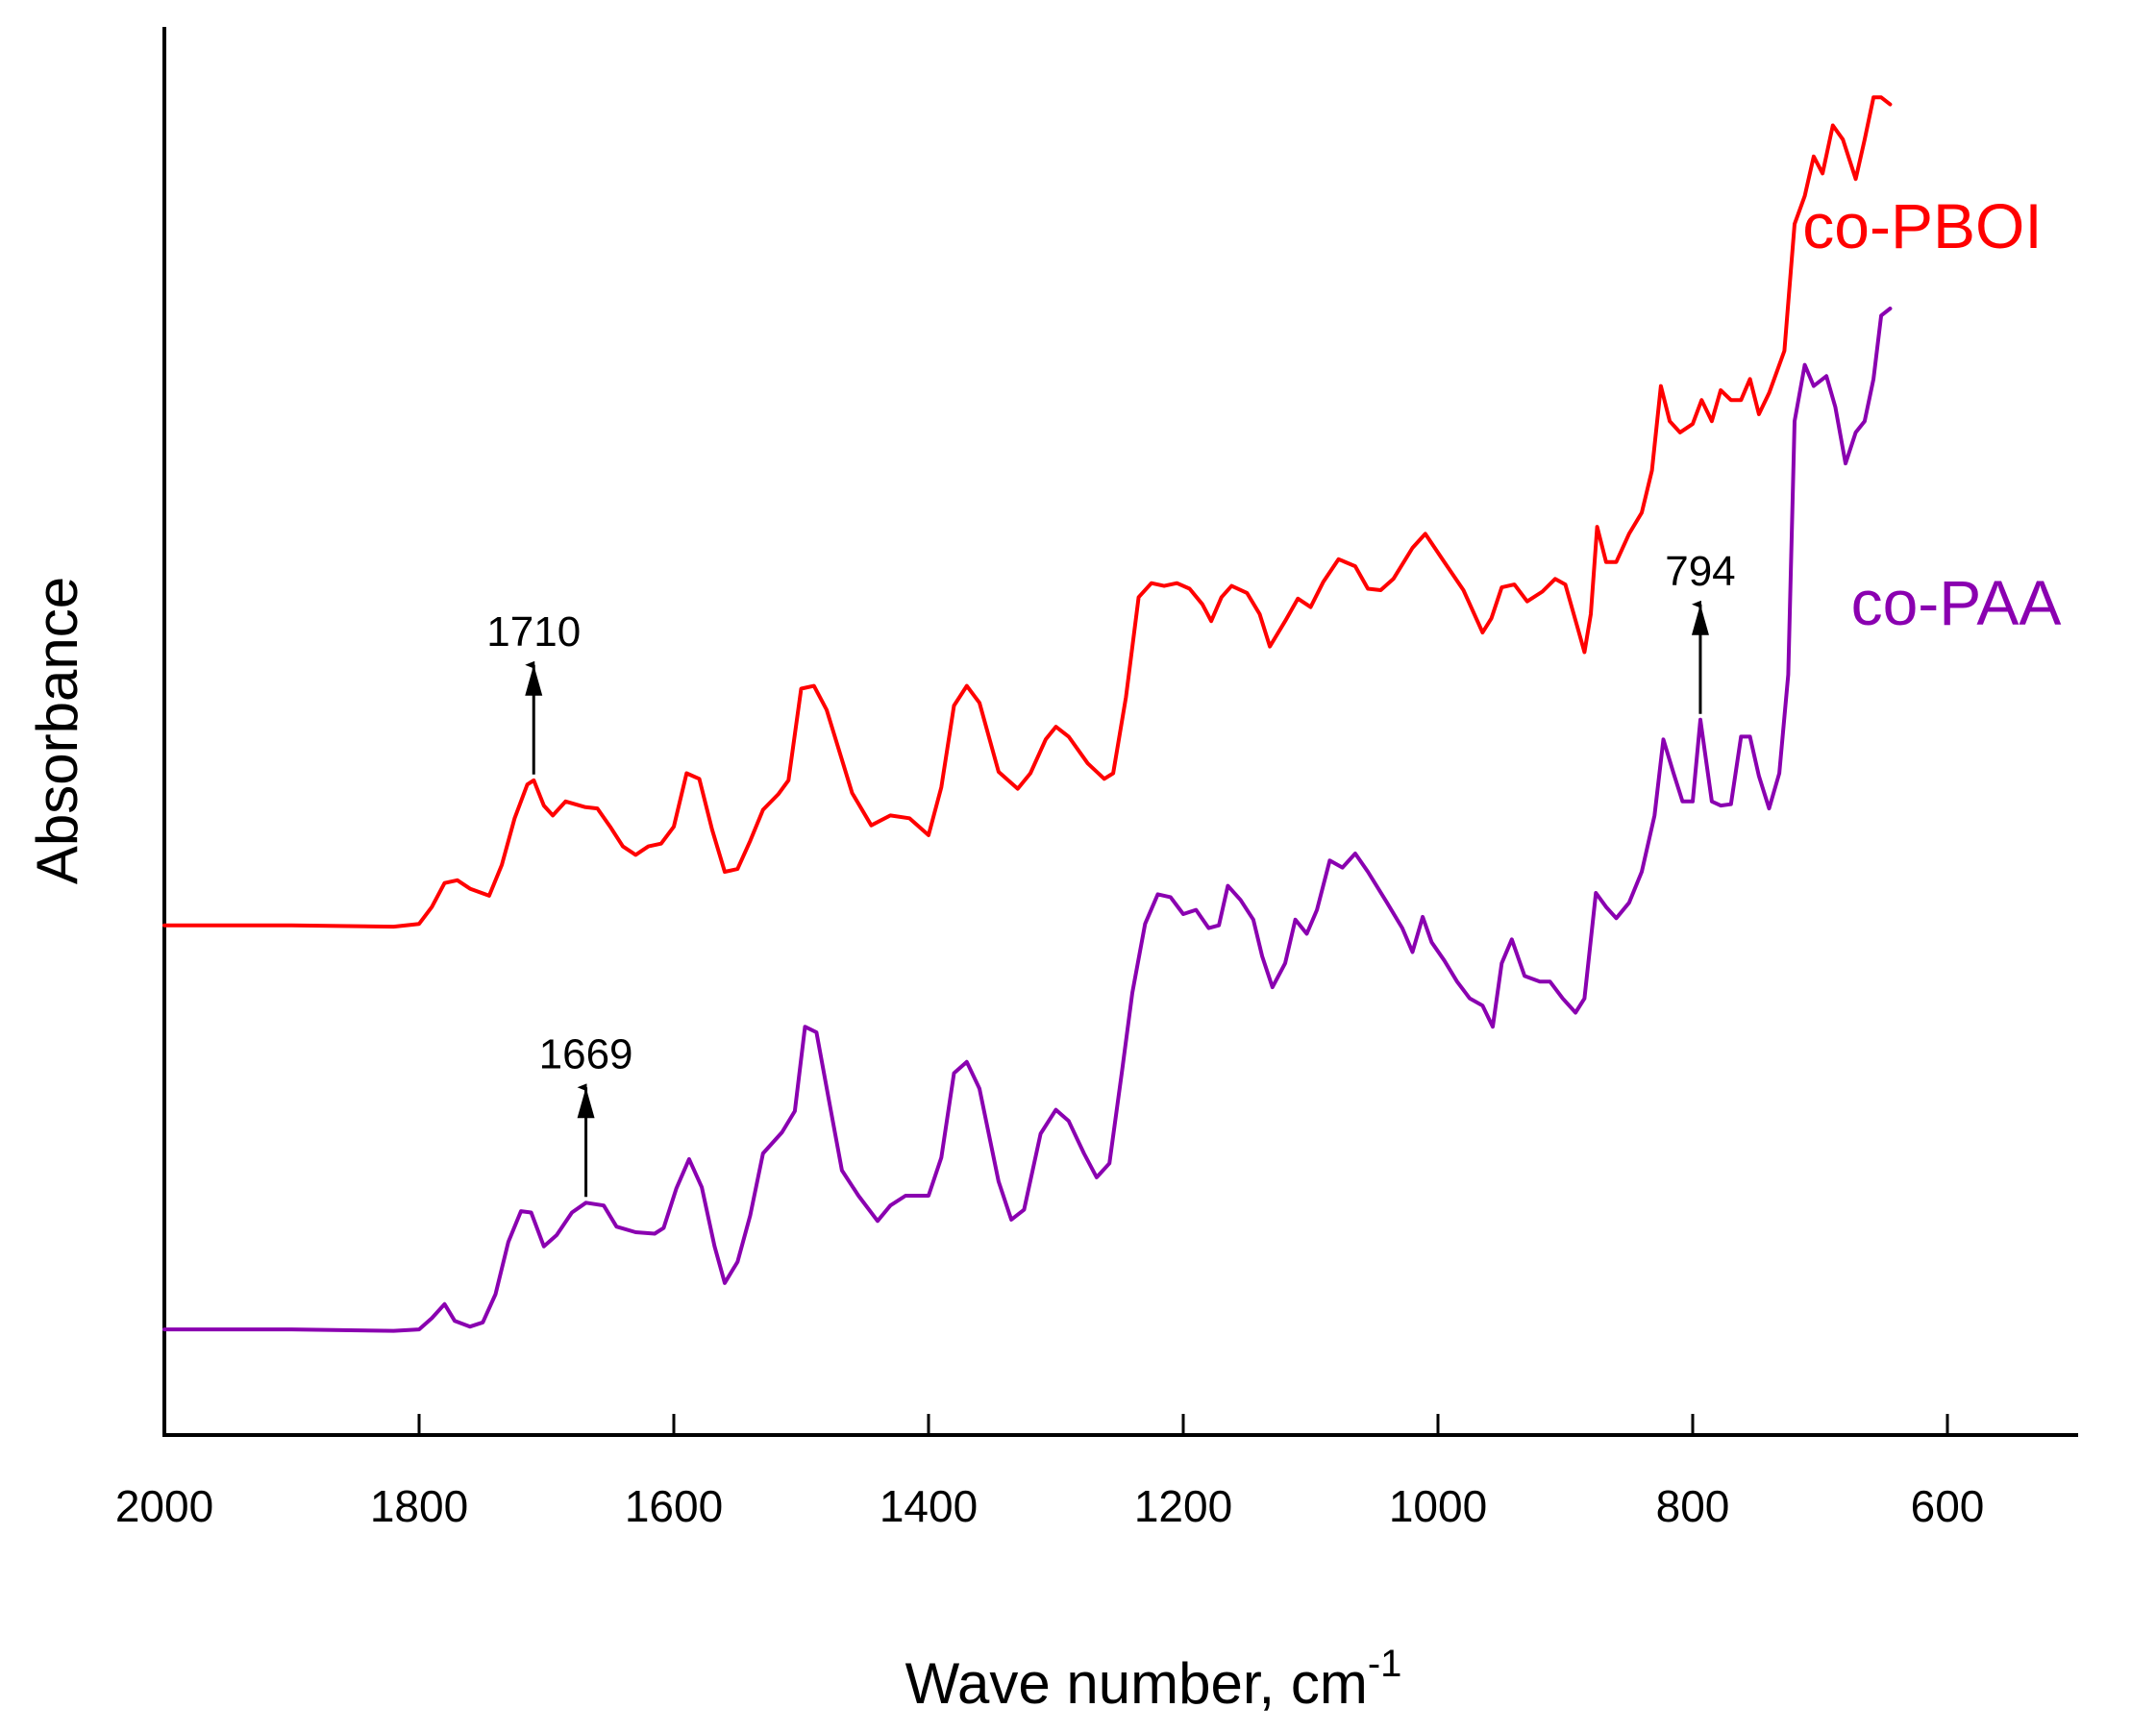  I want to click on x-axis-title: Wave number, cm-1, so click(1153, 1680).